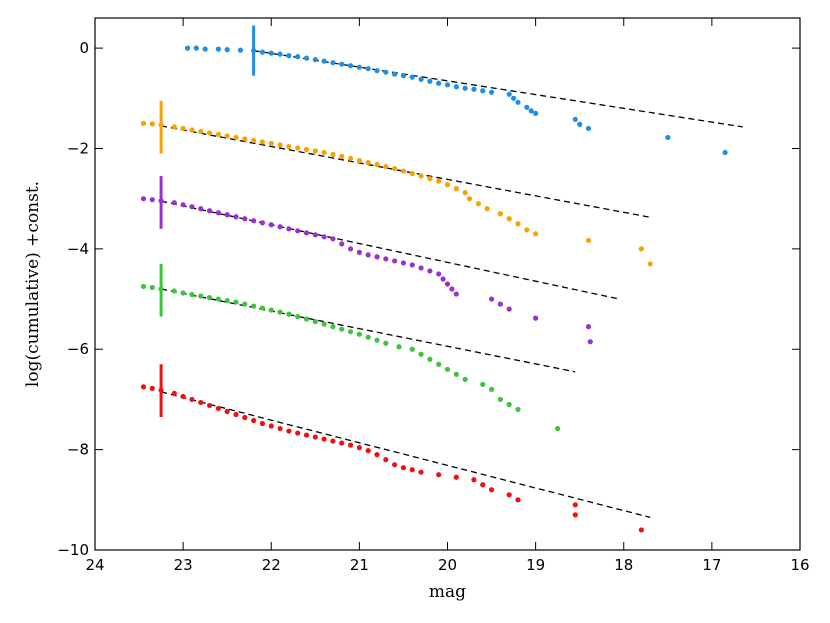 This screenshot has height=623, width=830. What do you see at coordinates (623, 565) in the screenshot?
I see `x-tick-label: 18` at bounding box center [623, 565].